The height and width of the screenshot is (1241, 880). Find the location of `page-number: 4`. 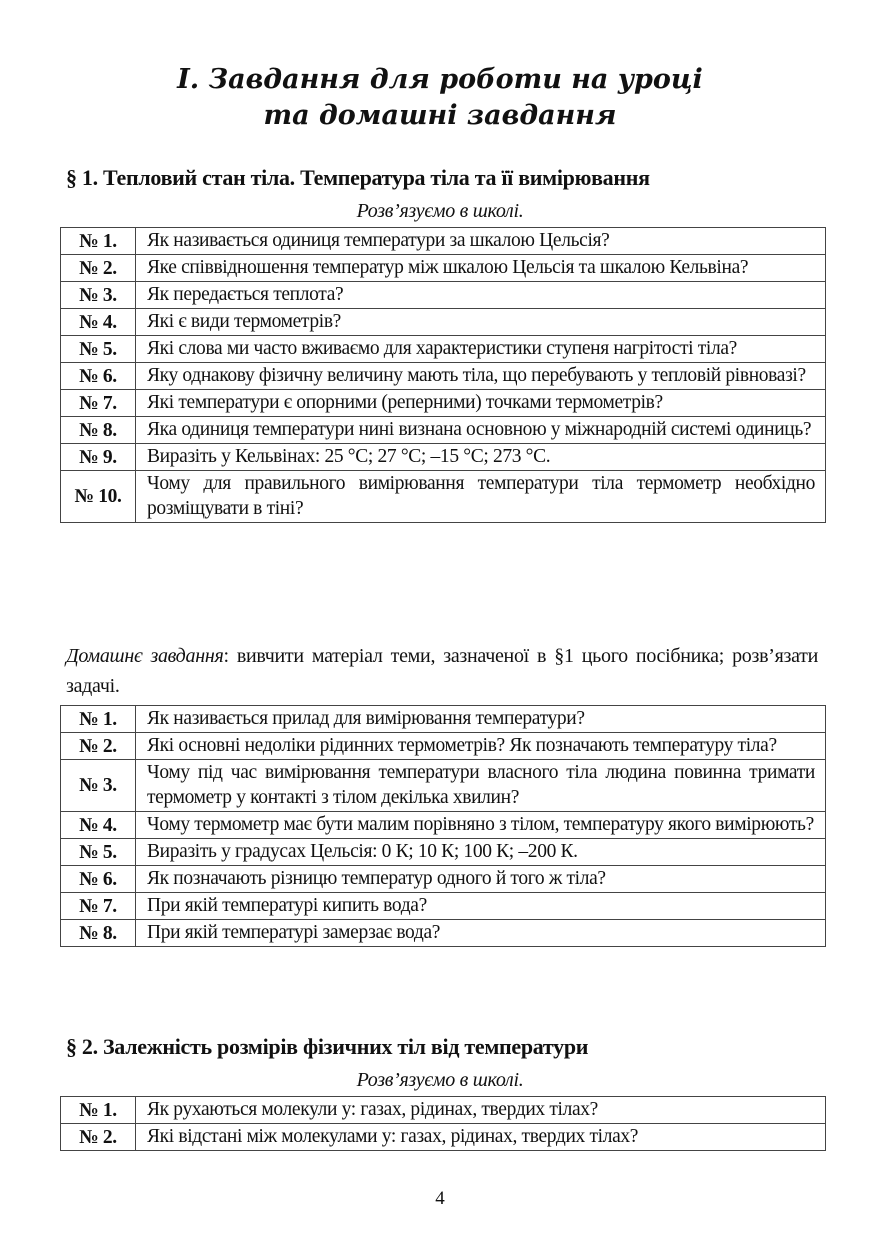

page-number: 4 is located at coordinates (440, 1198).